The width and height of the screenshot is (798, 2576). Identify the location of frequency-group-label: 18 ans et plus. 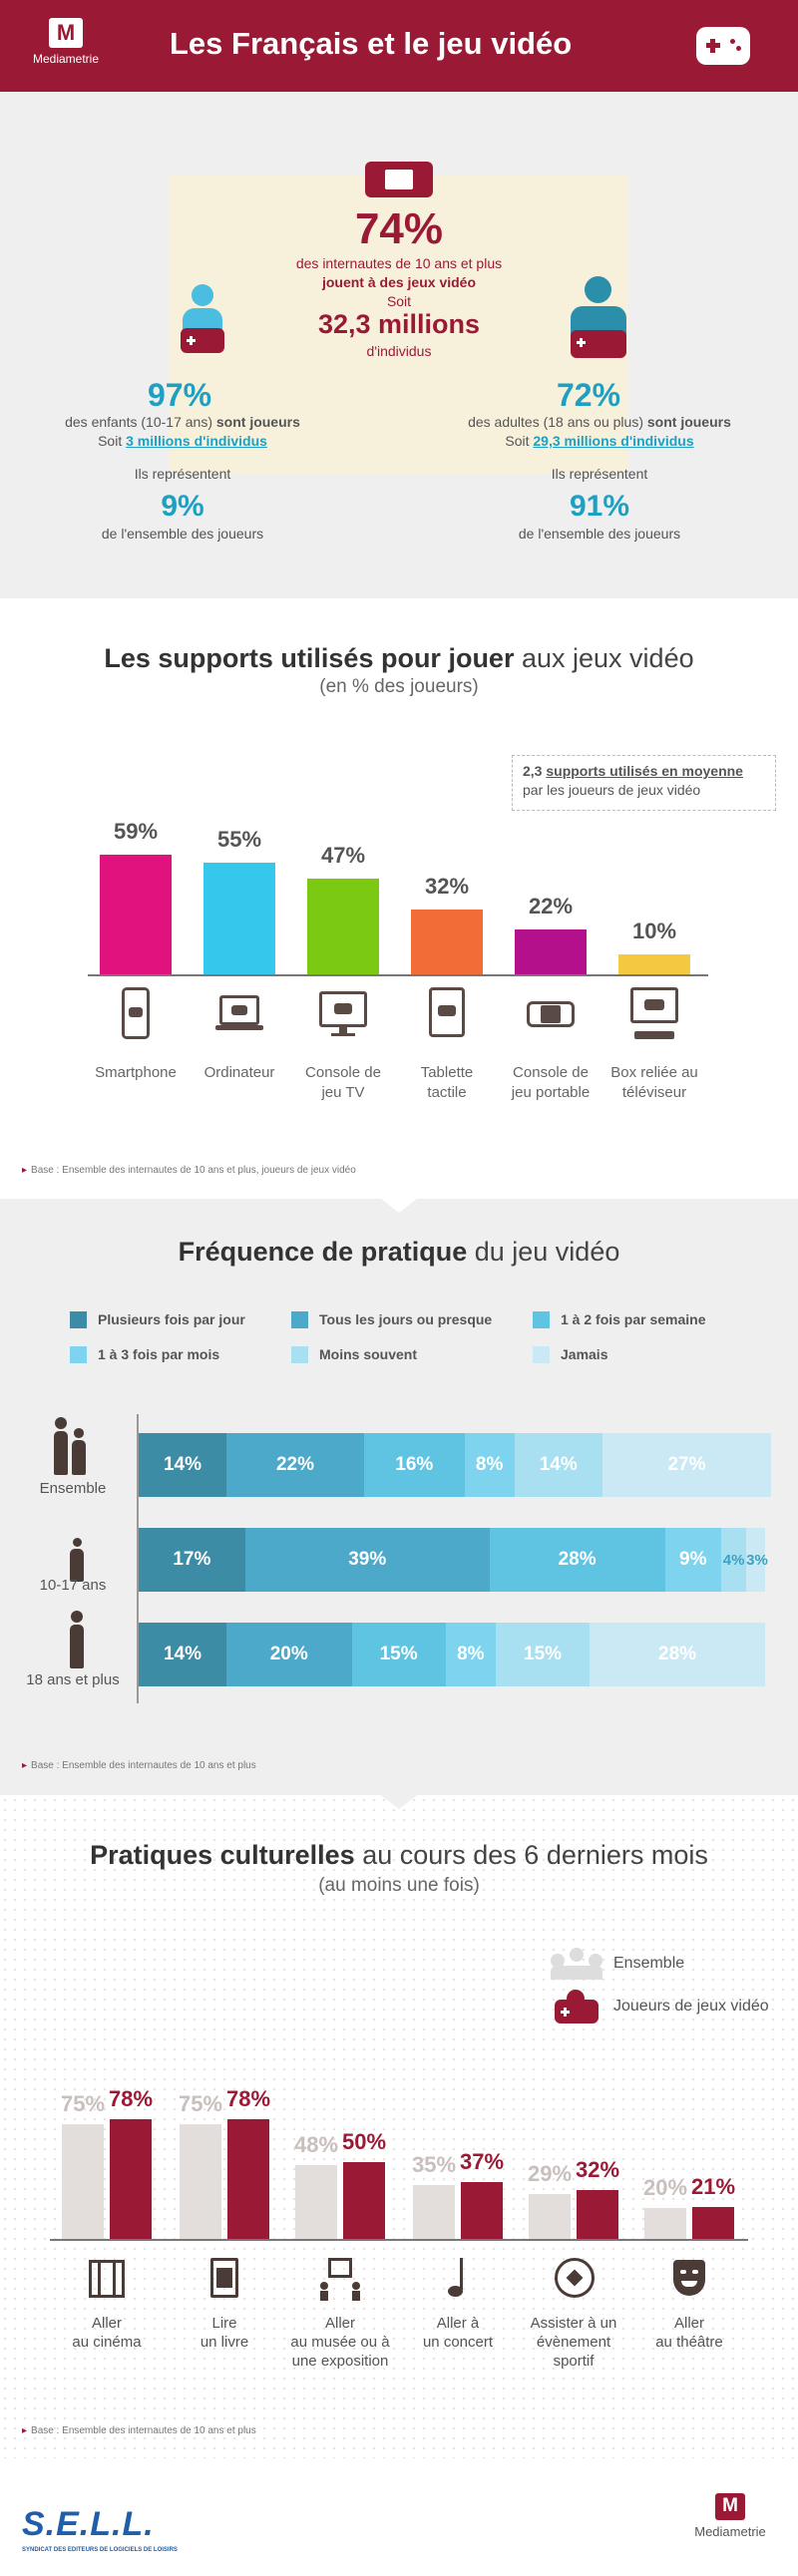
(73, 1679).